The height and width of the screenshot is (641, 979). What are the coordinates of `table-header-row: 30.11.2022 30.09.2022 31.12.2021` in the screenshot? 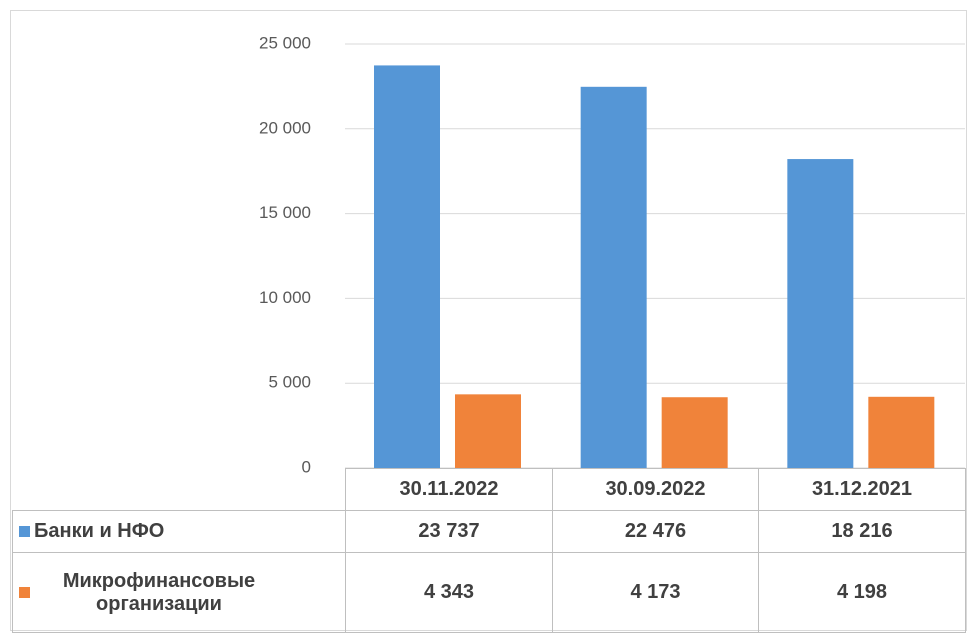 It's located at (489, 489).